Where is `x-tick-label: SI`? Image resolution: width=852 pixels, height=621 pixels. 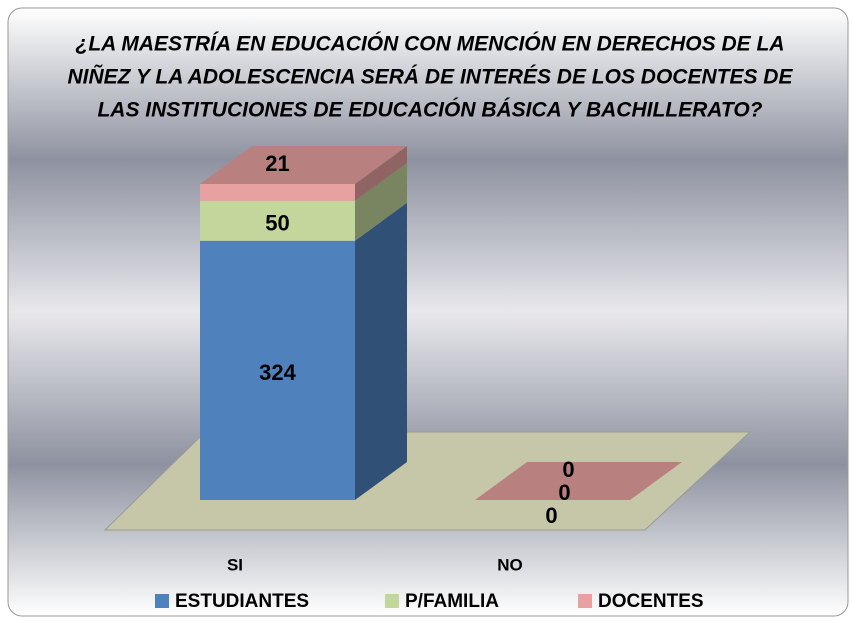
x-tick-label: SI is located at coordinates (235, 564).